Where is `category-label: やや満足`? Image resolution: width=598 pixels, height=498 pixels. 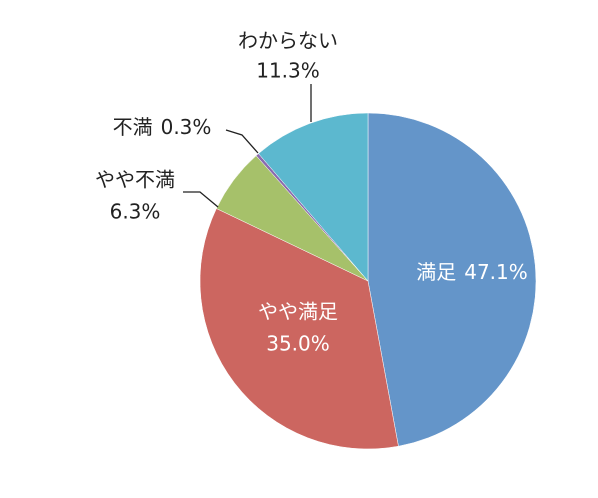 category-label: やや満足 is located at coordinates (298, 312).